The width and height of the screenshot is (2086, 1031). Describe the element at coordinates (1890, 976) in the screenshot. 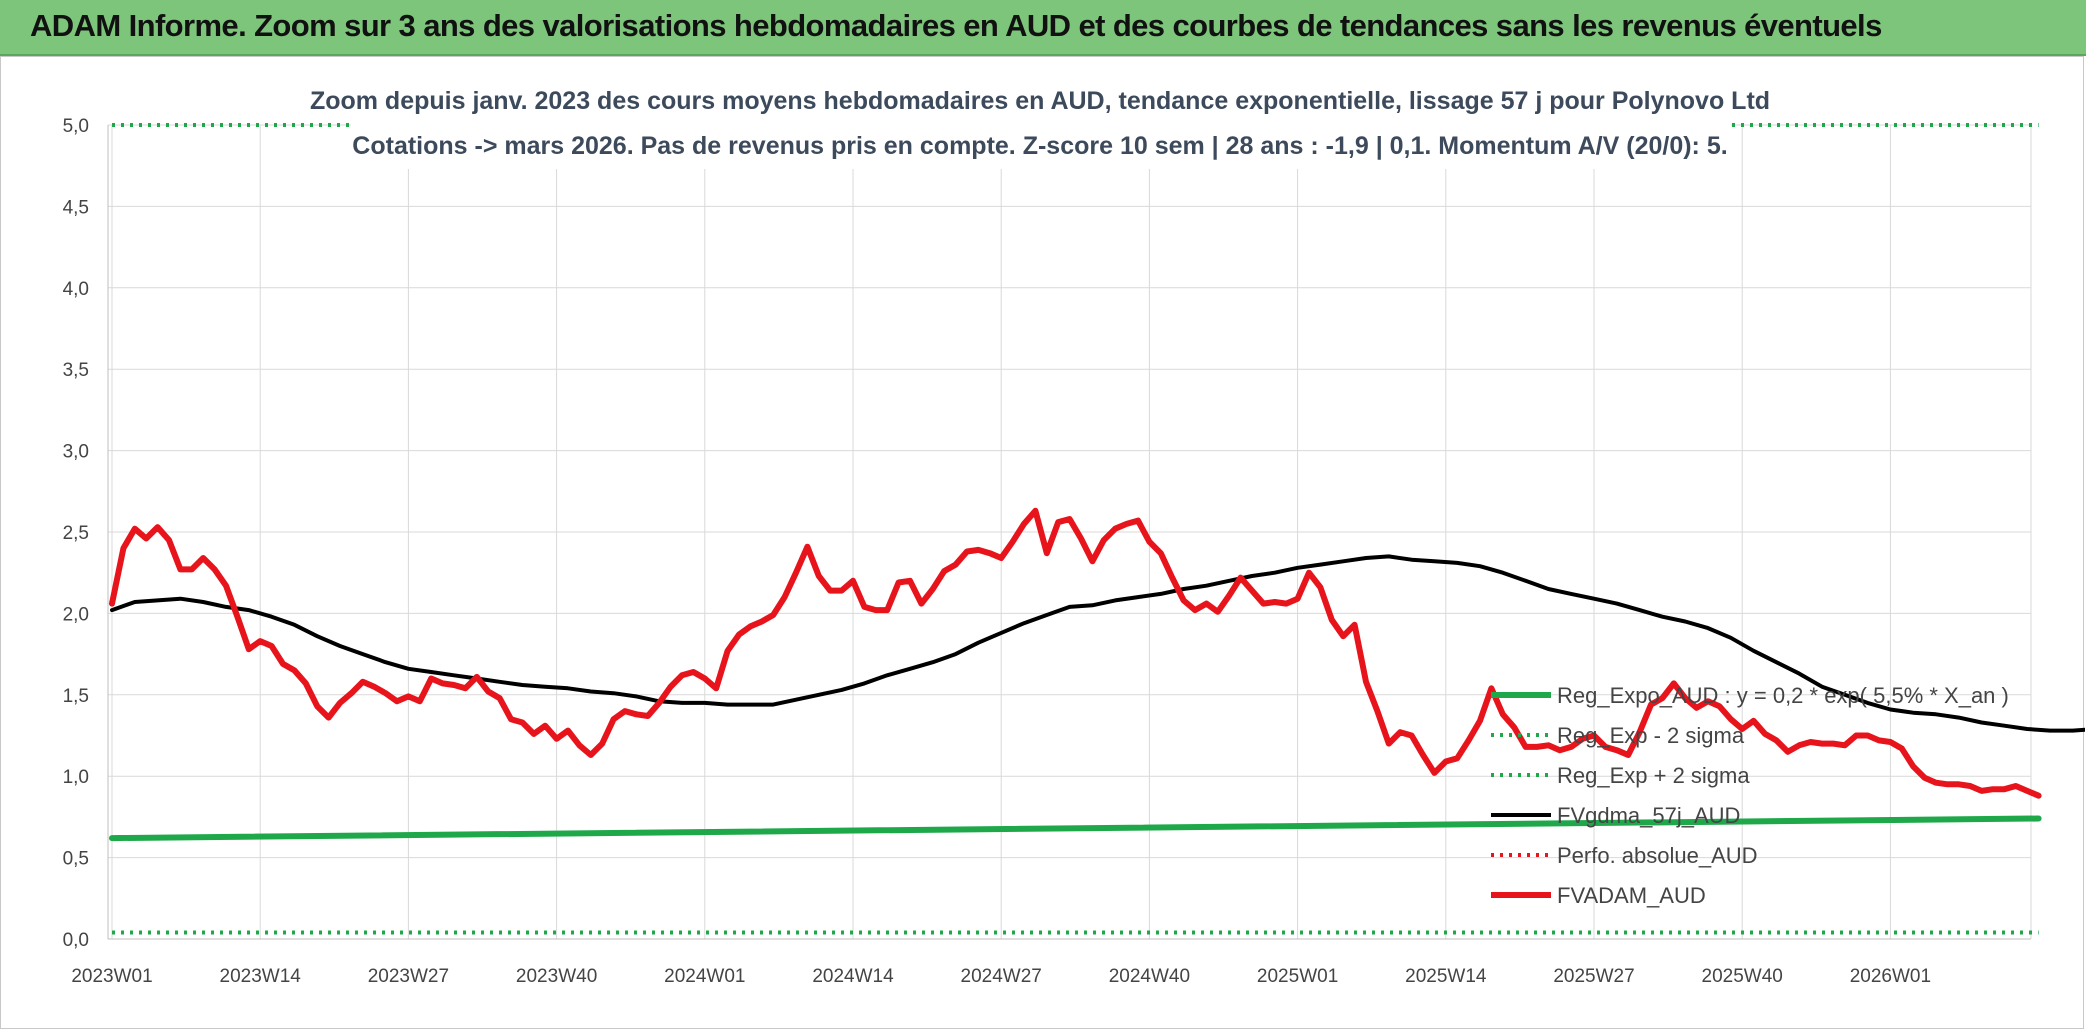

I see `x-tick-label: 2026W01` at that location.